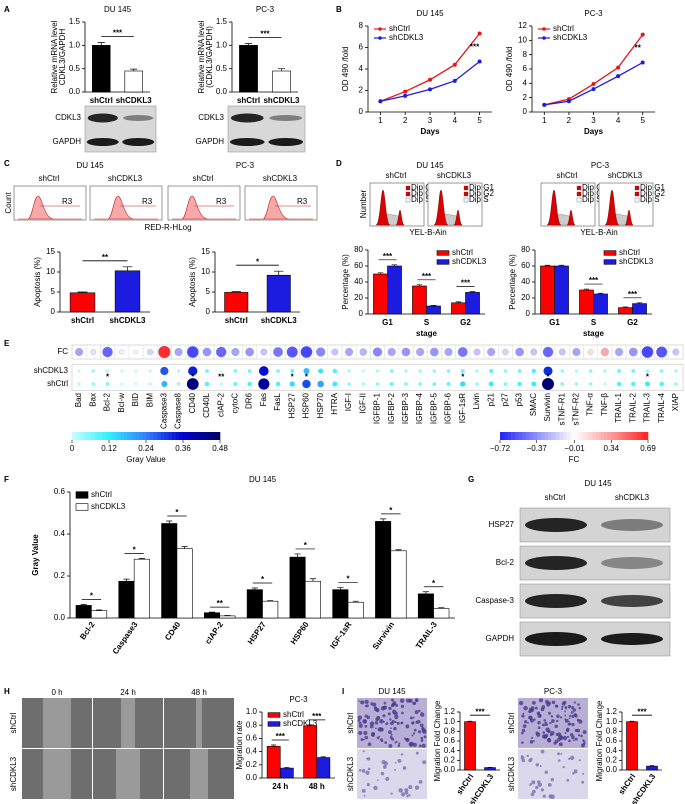 This screenshot has width=685, height=804. What do you see at coordinates (13, 722) in the screenshot?
I see `scratch-row: shCtrl` at bounding box center [13, 722].